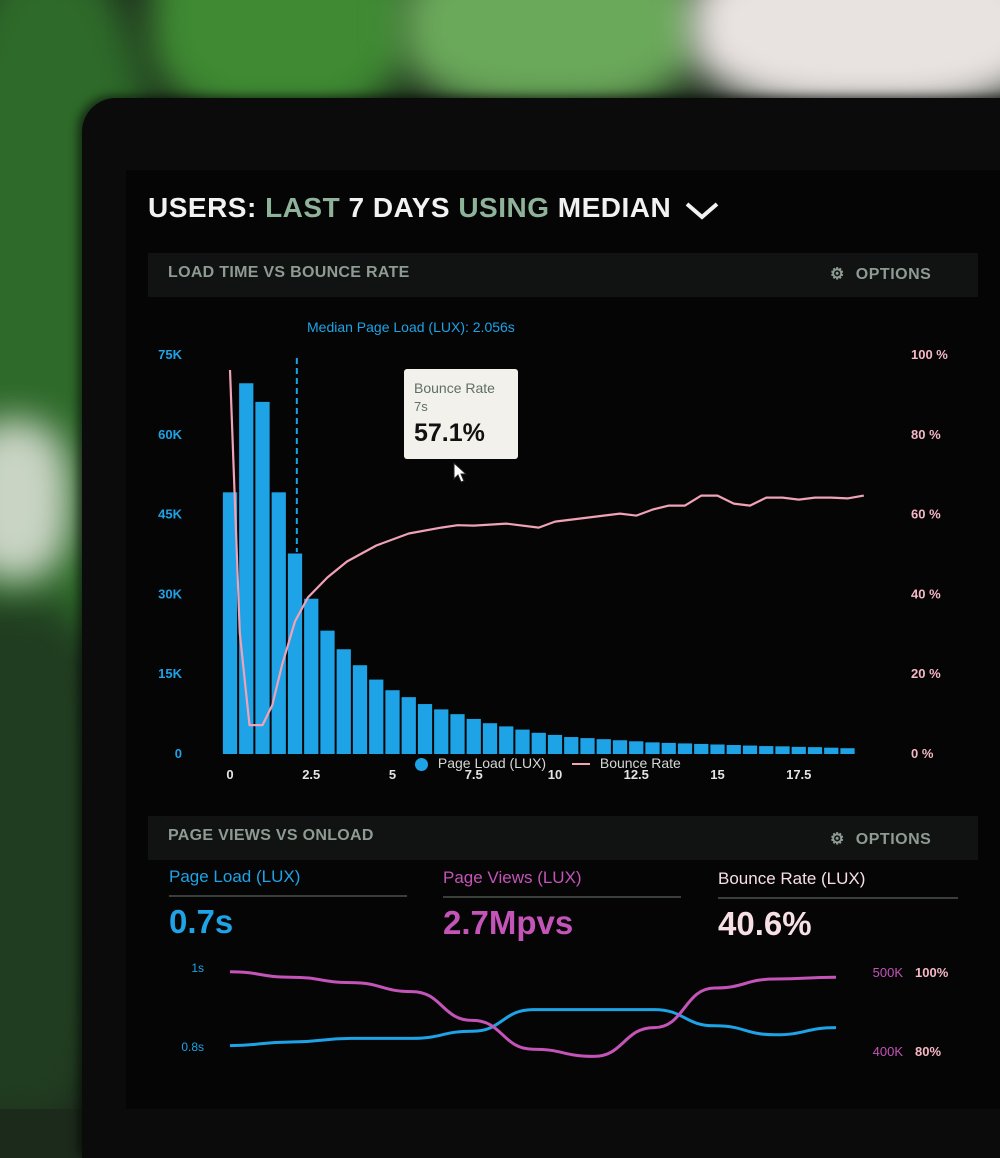 The image size is (1000, 1158). I want to click on stat-page-load-value: 0.7s, so click(201, 921).